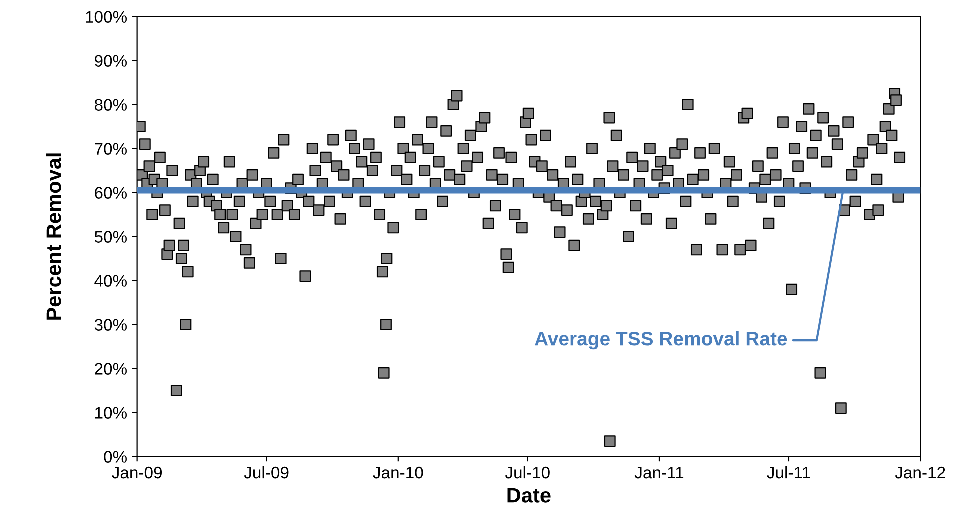  I want to click on y-tick-label: 0%, so click(115, 457).